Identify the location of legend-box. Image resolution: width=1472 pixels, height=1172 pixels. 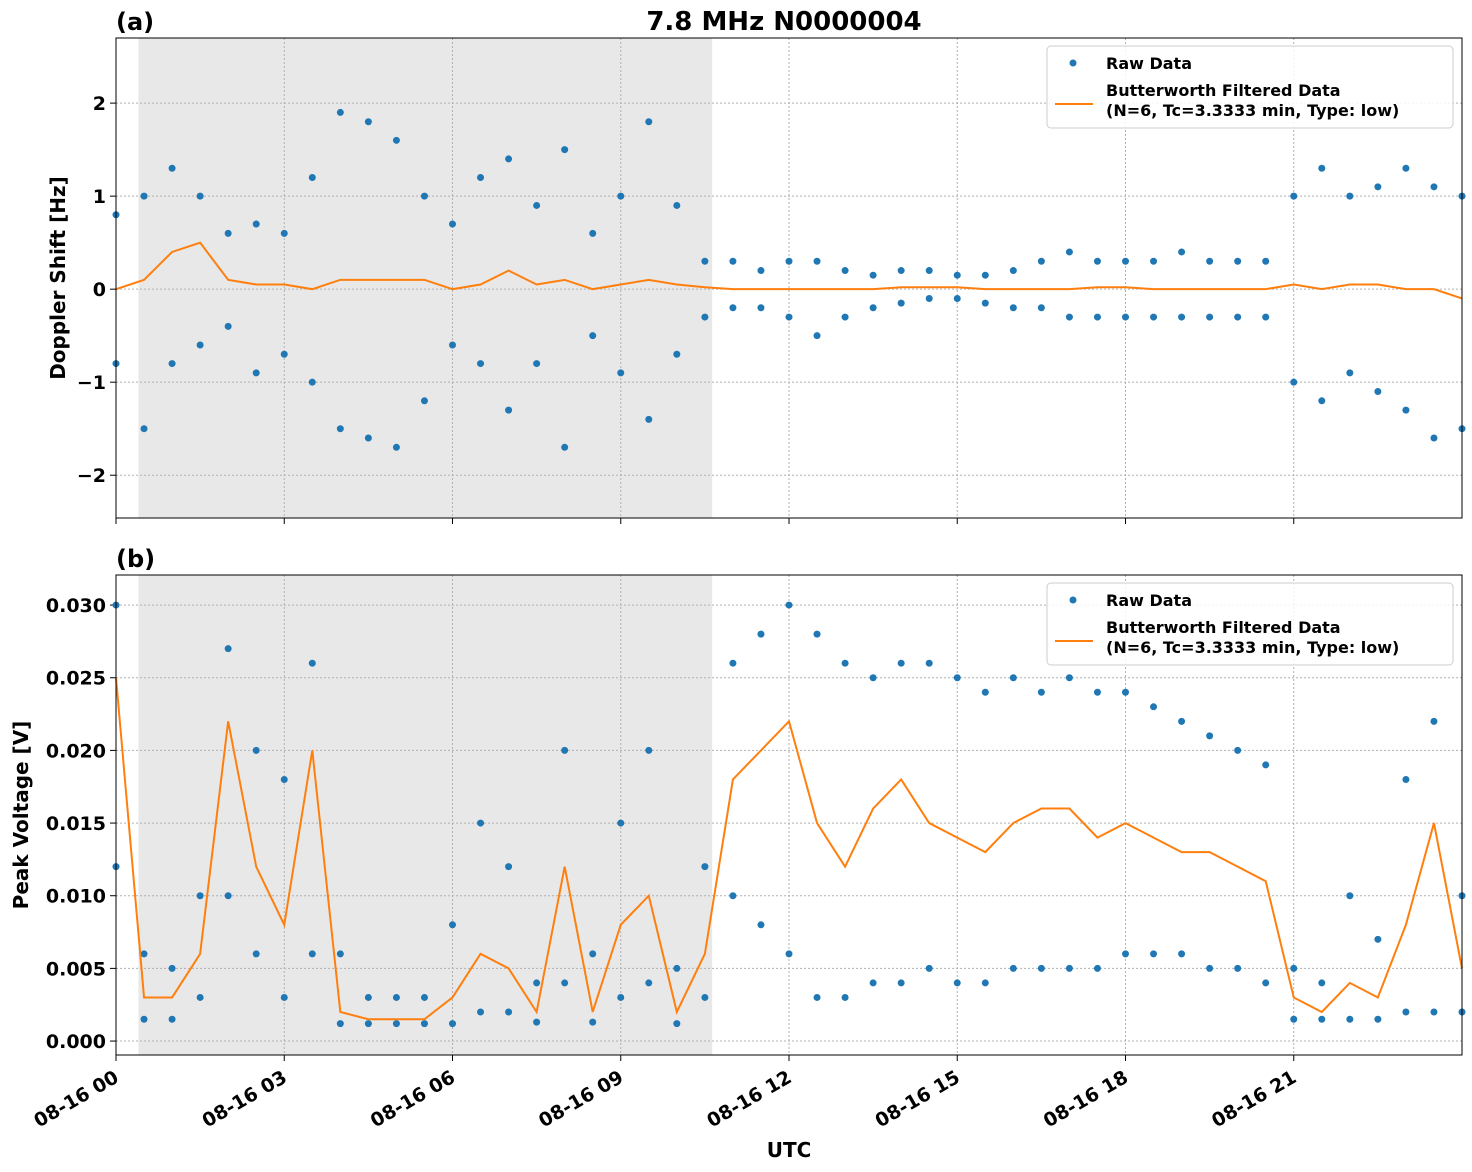
(1250, 87).